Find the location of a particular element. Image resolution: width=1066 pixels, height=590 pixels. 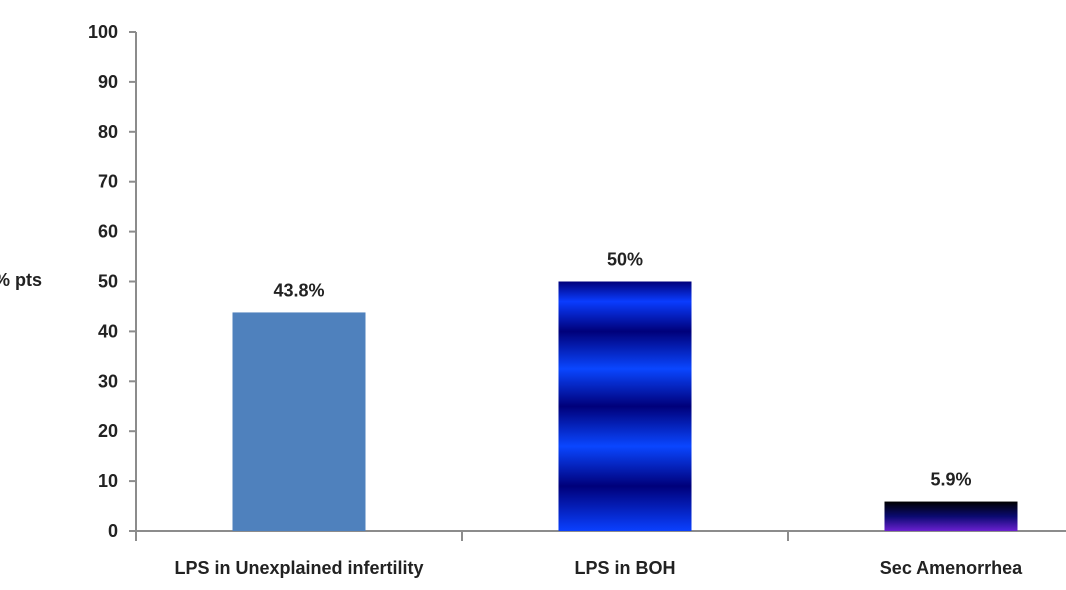

y-tick-label: 0 is located at coordinates (113, 531).